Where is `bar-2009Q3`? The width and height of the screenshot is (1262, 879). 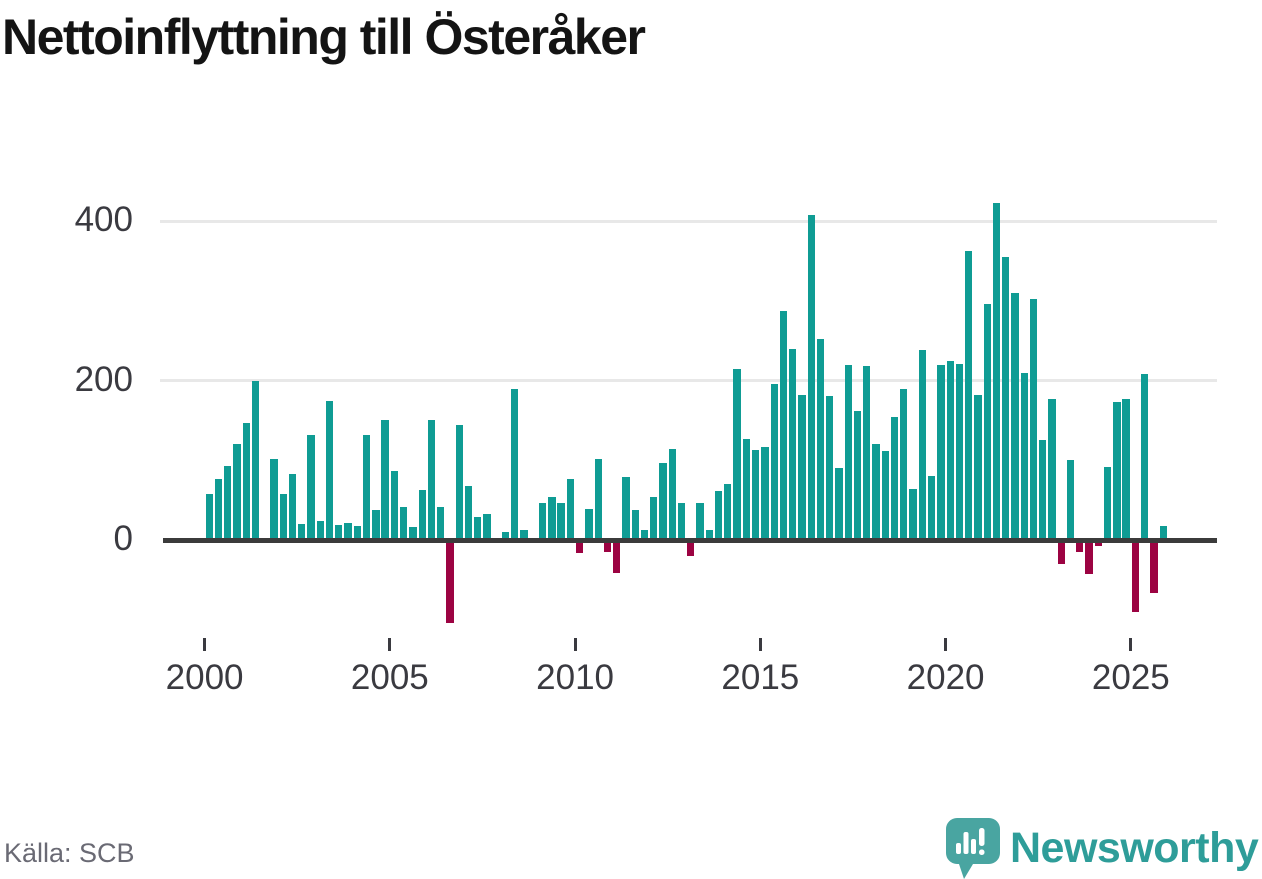 bar-2009Q3 is located at coordinates (561, 521).